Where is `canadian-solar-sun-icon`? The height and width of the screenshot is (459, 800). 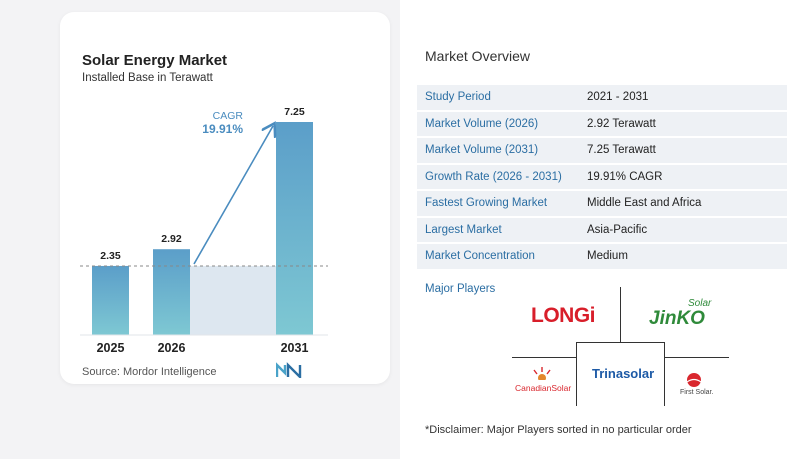
canadian-solar-sun-icon is located at coordinates (542, 373).